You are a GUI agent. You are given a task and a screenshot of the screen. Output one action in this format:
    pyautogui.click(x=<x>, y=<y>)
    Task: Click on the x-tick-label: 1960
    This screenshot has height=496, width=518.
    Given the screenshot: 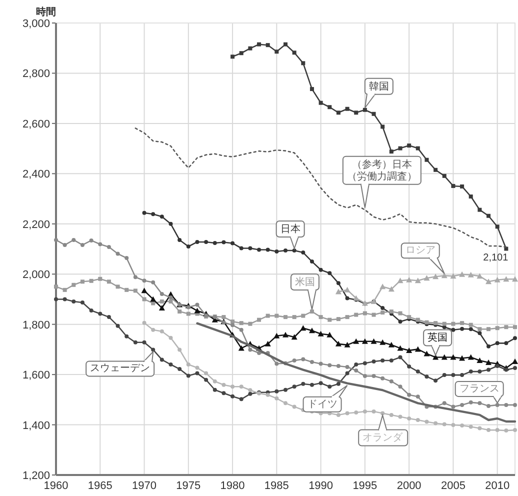 What is the action you would take?
    pyautogui.click(x=56, y=486)
    